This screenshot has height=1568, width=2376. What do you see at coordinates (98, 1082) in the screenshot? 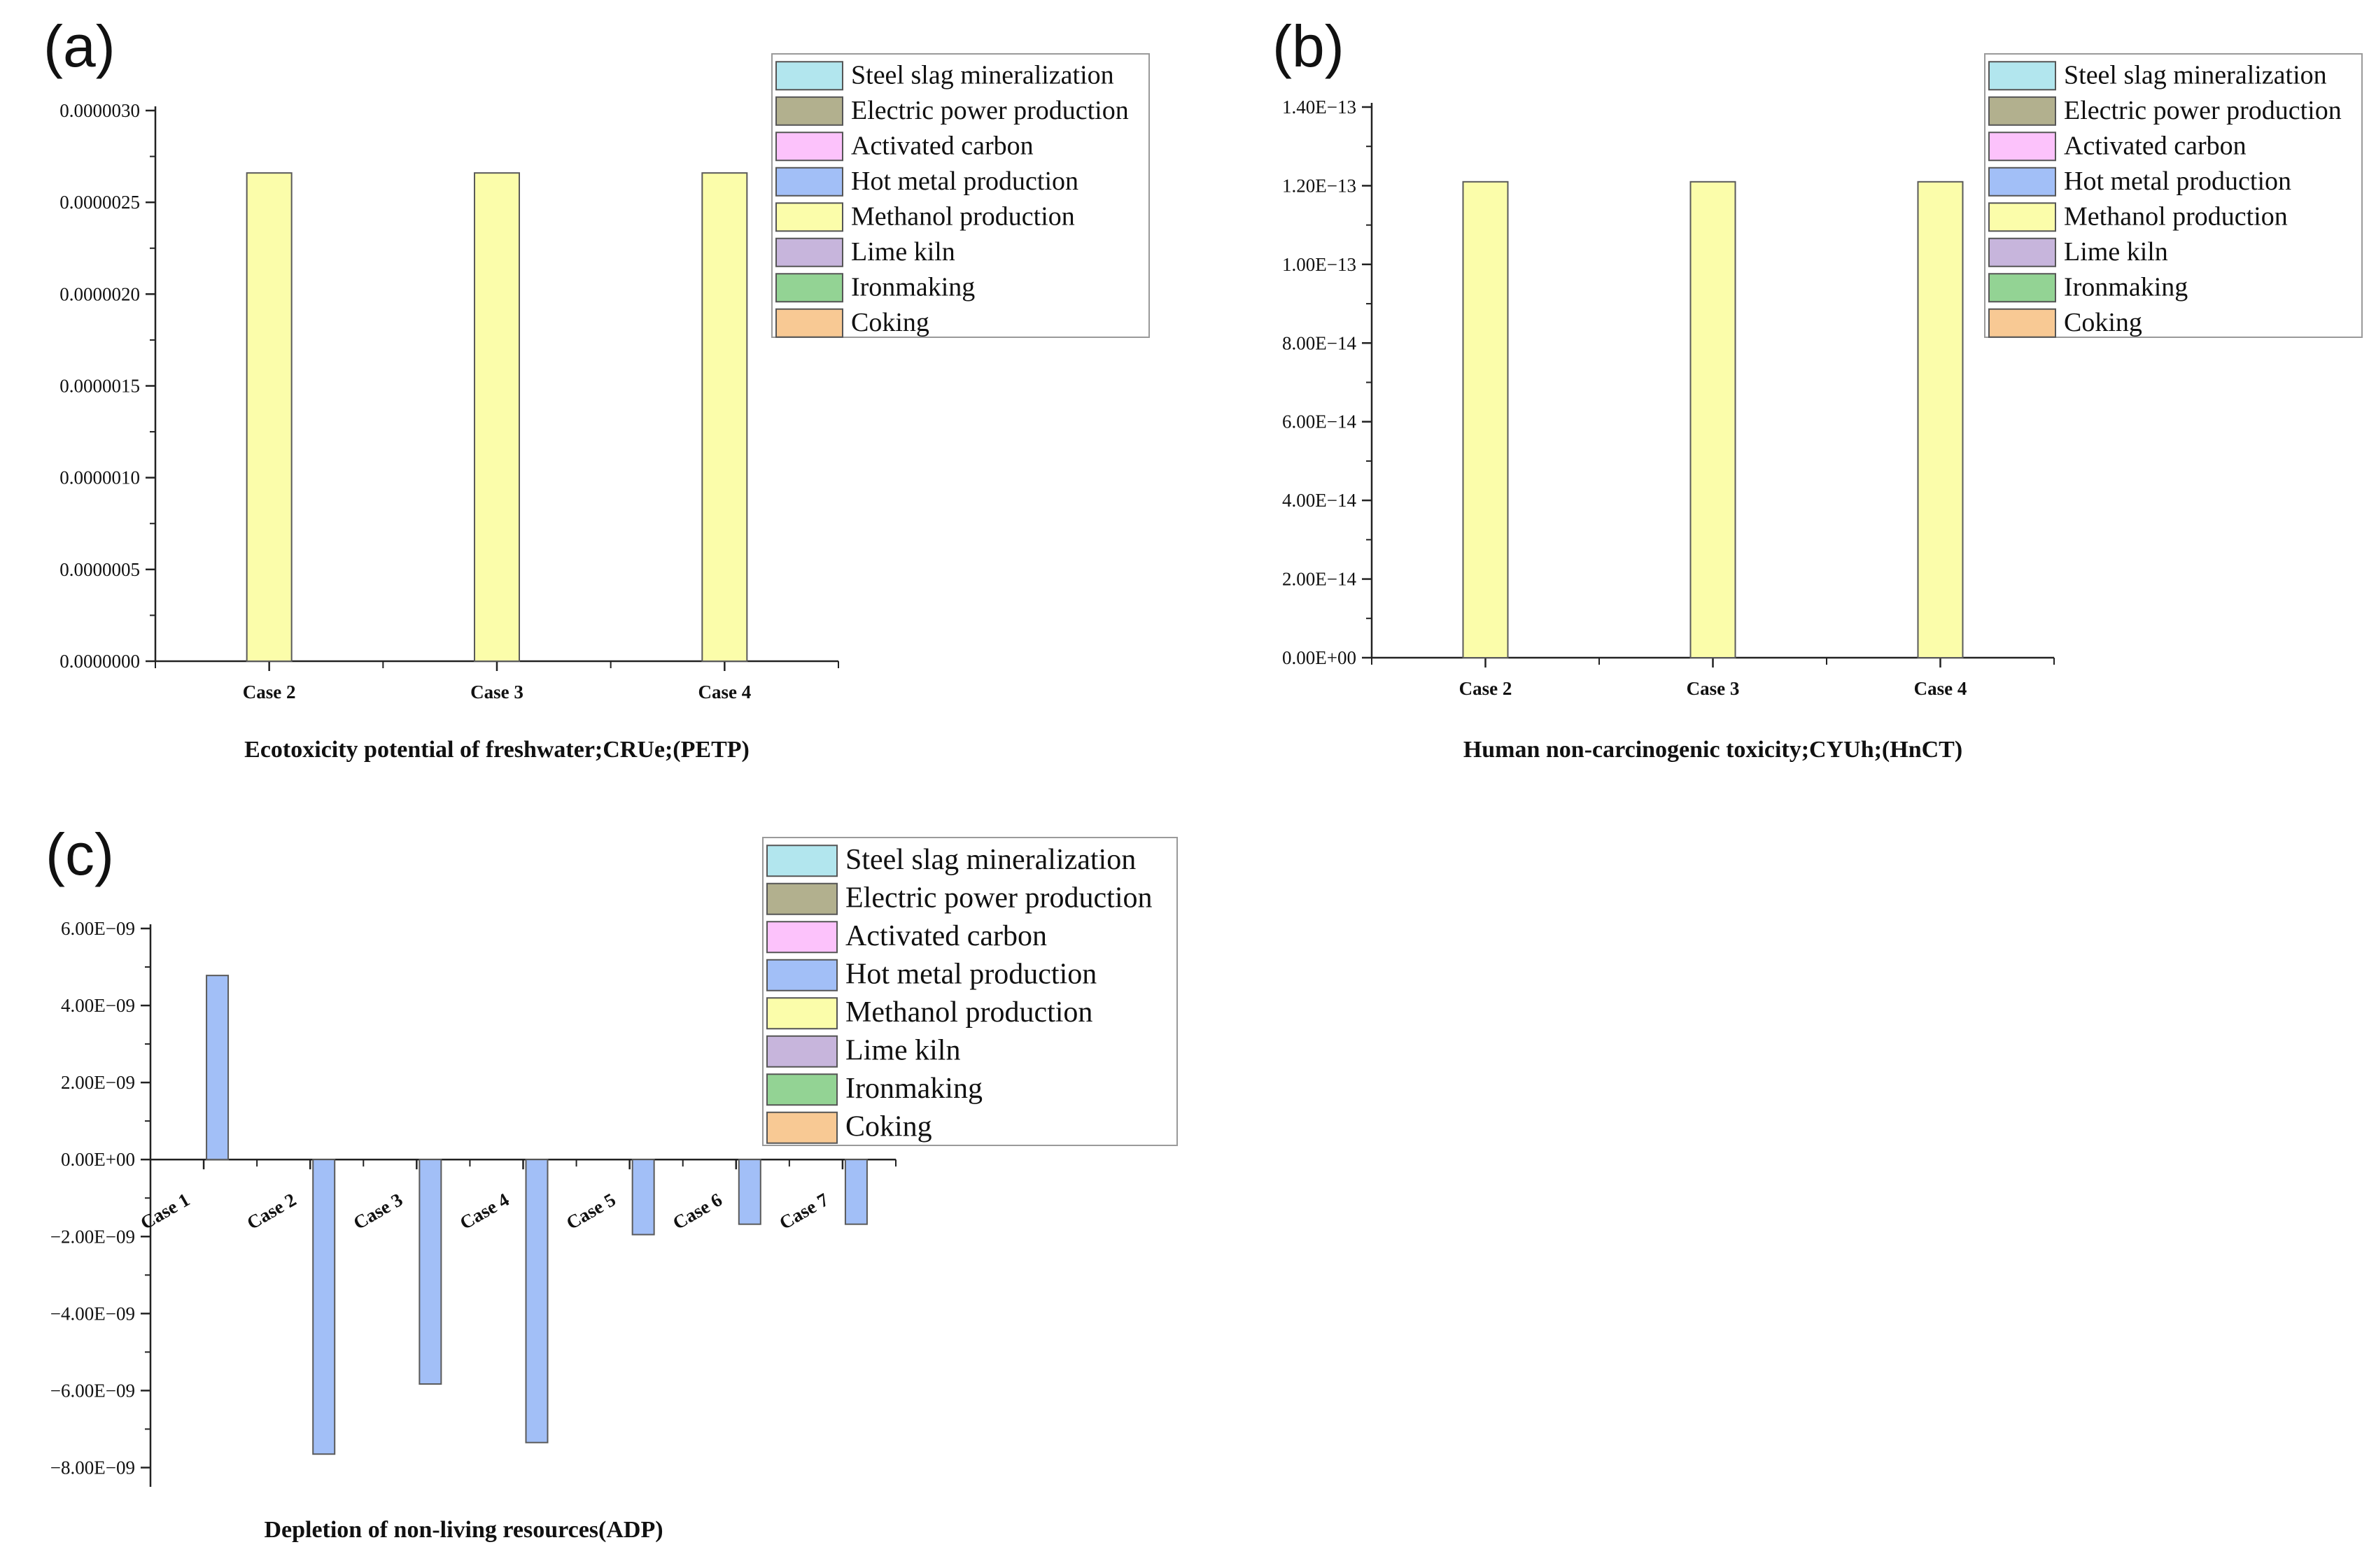
I see `y-tick-label: 2.00E−09` at bounding box center [98, 1082].